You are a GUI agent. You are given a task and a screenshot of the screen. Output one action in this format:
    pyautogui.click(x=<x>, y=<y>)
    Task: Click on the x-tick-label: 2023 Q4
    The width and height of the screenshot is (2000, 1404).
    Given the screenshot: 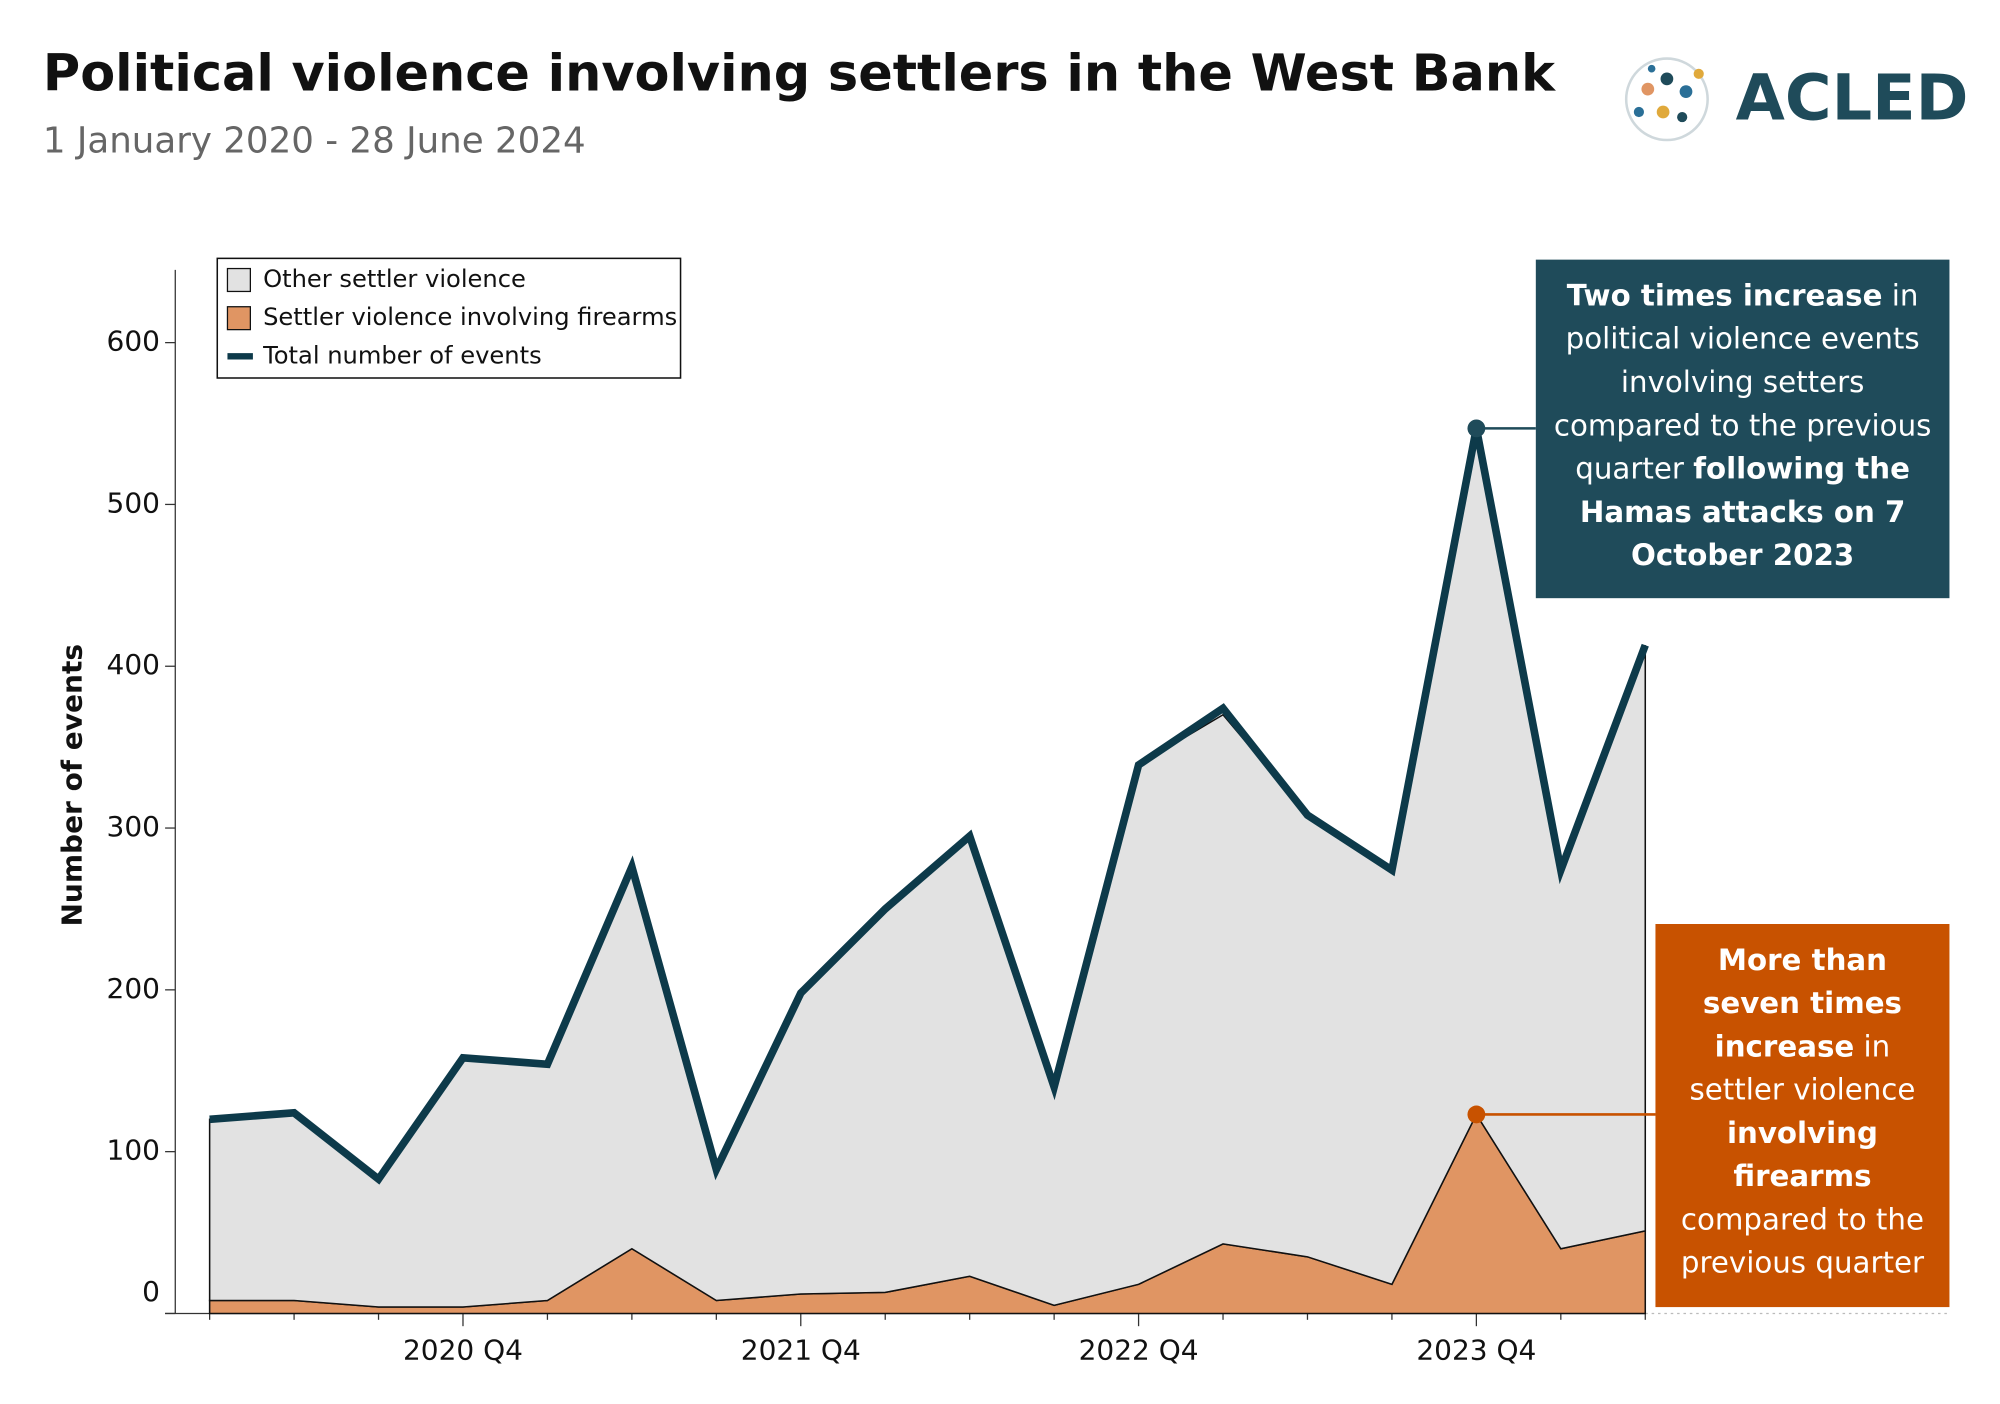 What is the action you would take?
    pyautogui.click(x=1476, y=1350)
    